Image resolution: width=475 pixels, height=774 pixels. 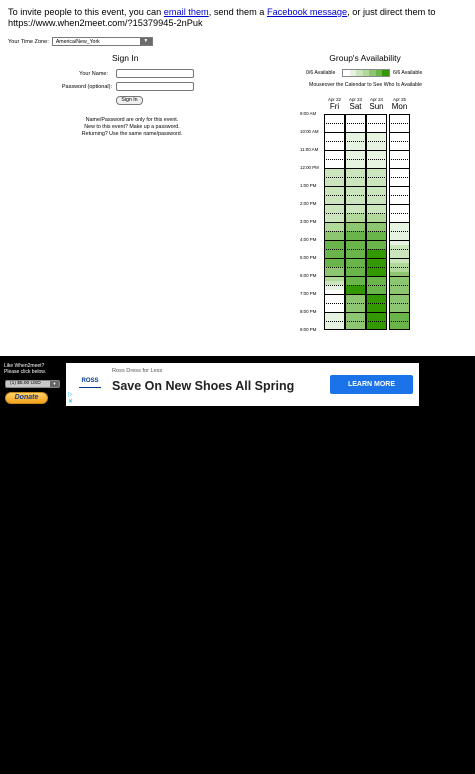 What do you see at coordinates (26, 398) in the screenshot?
I see `donate-button: Donate` at bounding box center [26, 398].